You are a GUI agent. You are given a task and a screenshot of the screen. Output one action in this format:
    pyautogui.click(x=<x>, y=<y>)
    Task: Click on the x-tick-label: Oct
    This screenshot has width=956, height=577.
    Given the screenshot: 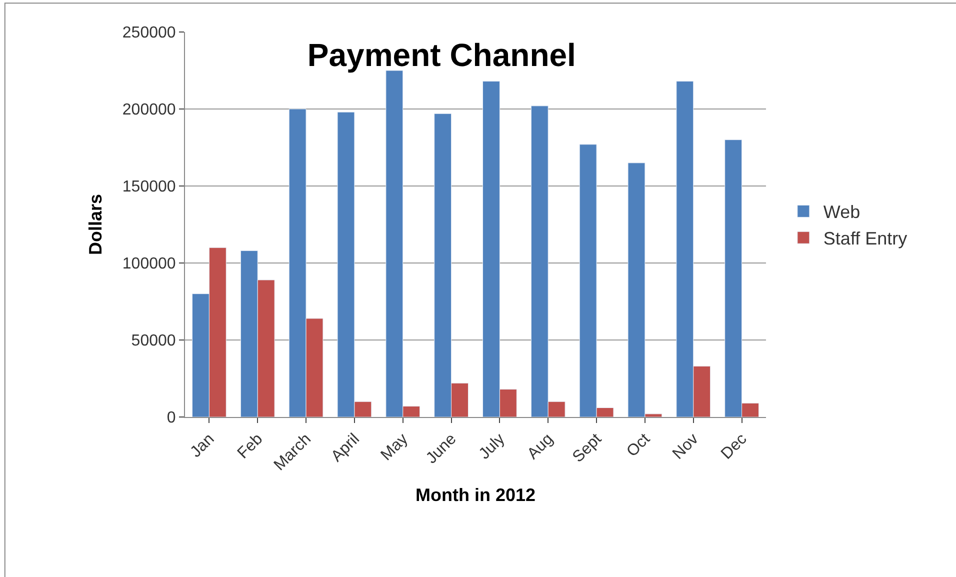 What is the action you would take?
    pyautogui.click(x=639, y=445)
    